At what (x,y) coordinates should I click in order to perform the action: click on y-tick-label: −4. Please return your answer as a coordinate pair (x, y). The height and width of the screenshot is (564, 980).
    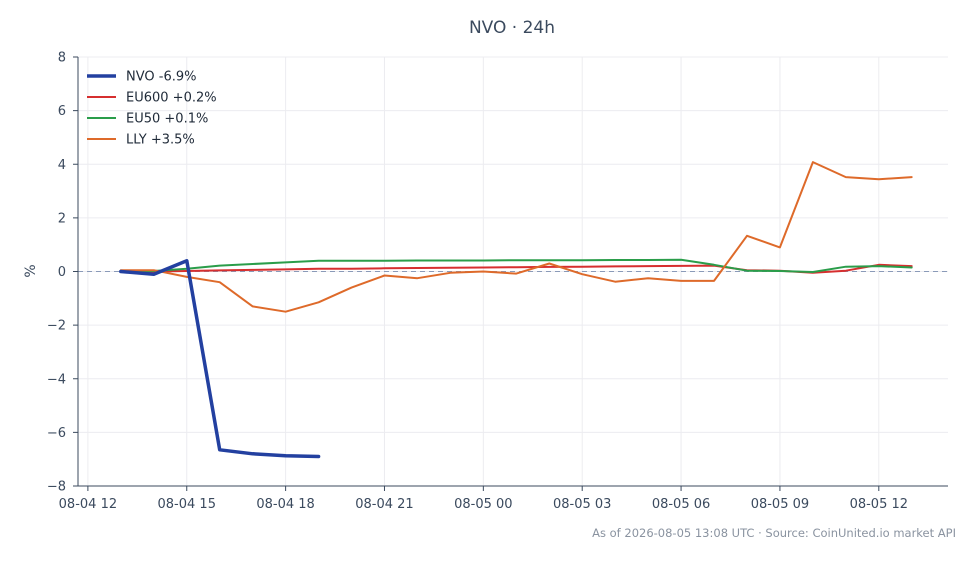
    Looking at the image, I should click on (56, 379).